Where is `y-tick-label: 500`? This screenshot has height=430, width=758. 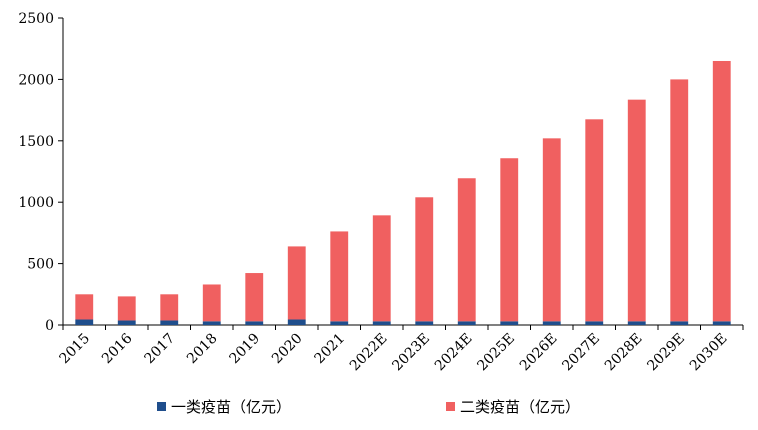
y-tick-label: 500 is located at coordinates (40, 265).